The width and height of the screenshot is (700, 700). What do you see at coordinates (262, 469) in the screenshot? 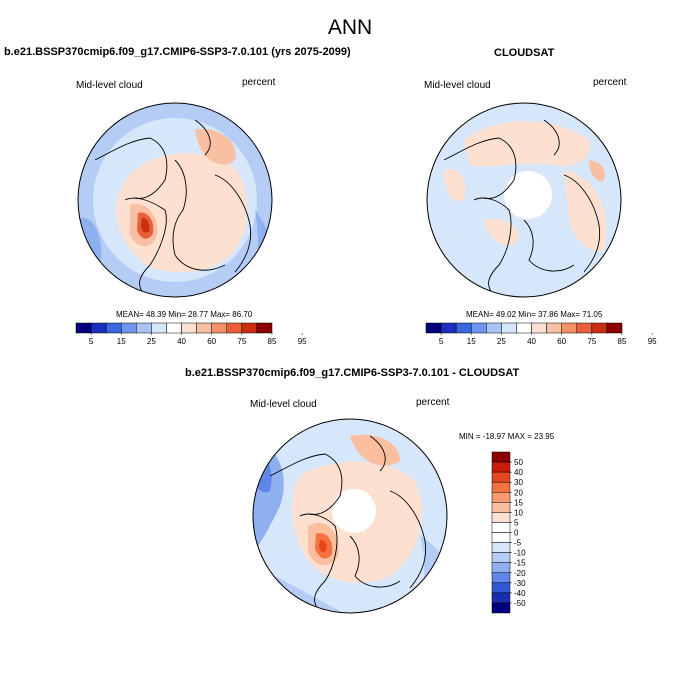
I see `map-field-deep-blue` at bounding box center [262, 469].